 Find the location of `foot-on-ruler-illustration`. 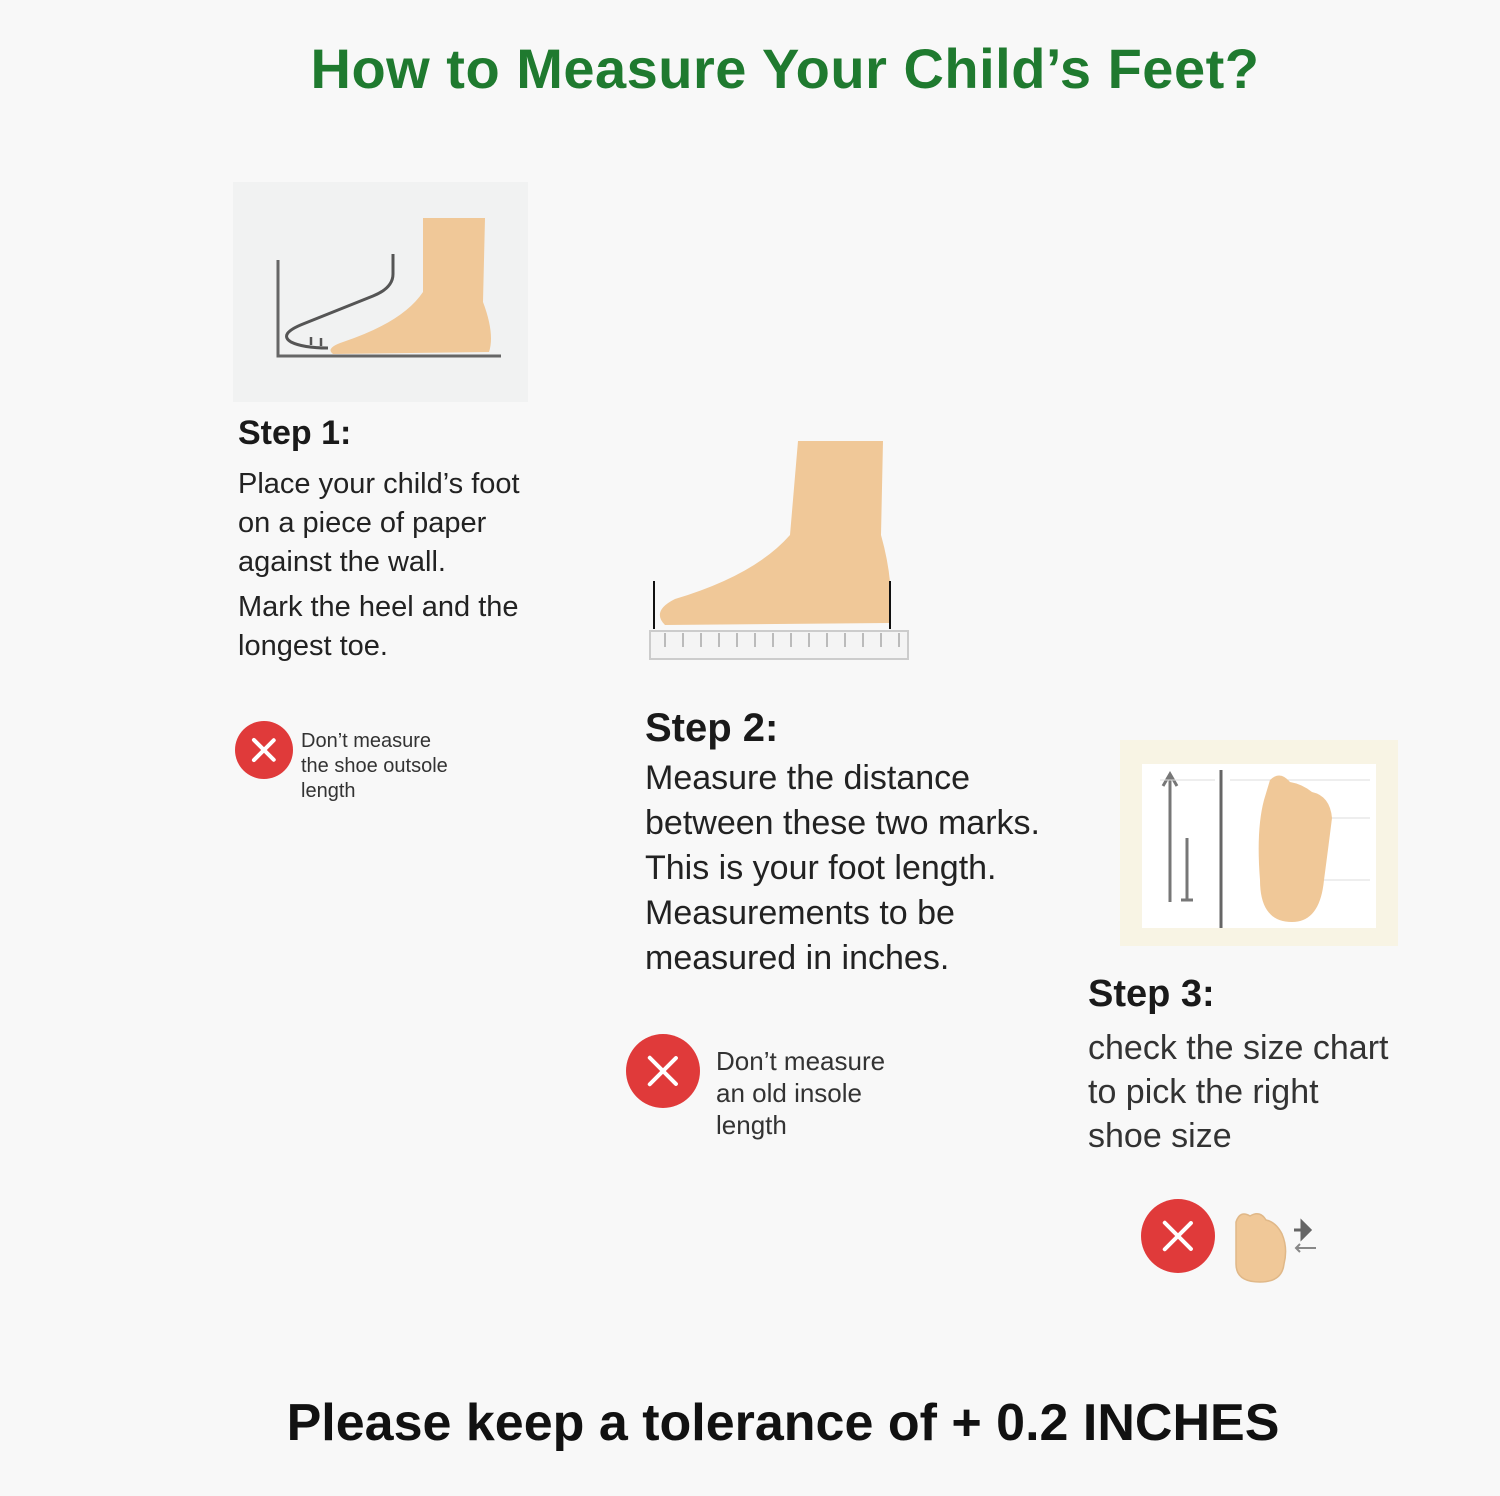

foot-on-ruler-illustration is located at coordinates (779, 550).